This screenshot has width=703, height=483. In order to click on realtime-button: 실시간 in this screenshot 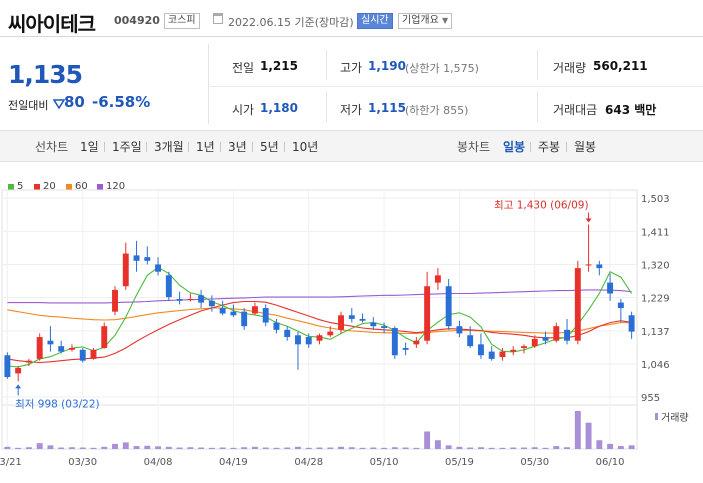, I will do `click(375, 21)`.